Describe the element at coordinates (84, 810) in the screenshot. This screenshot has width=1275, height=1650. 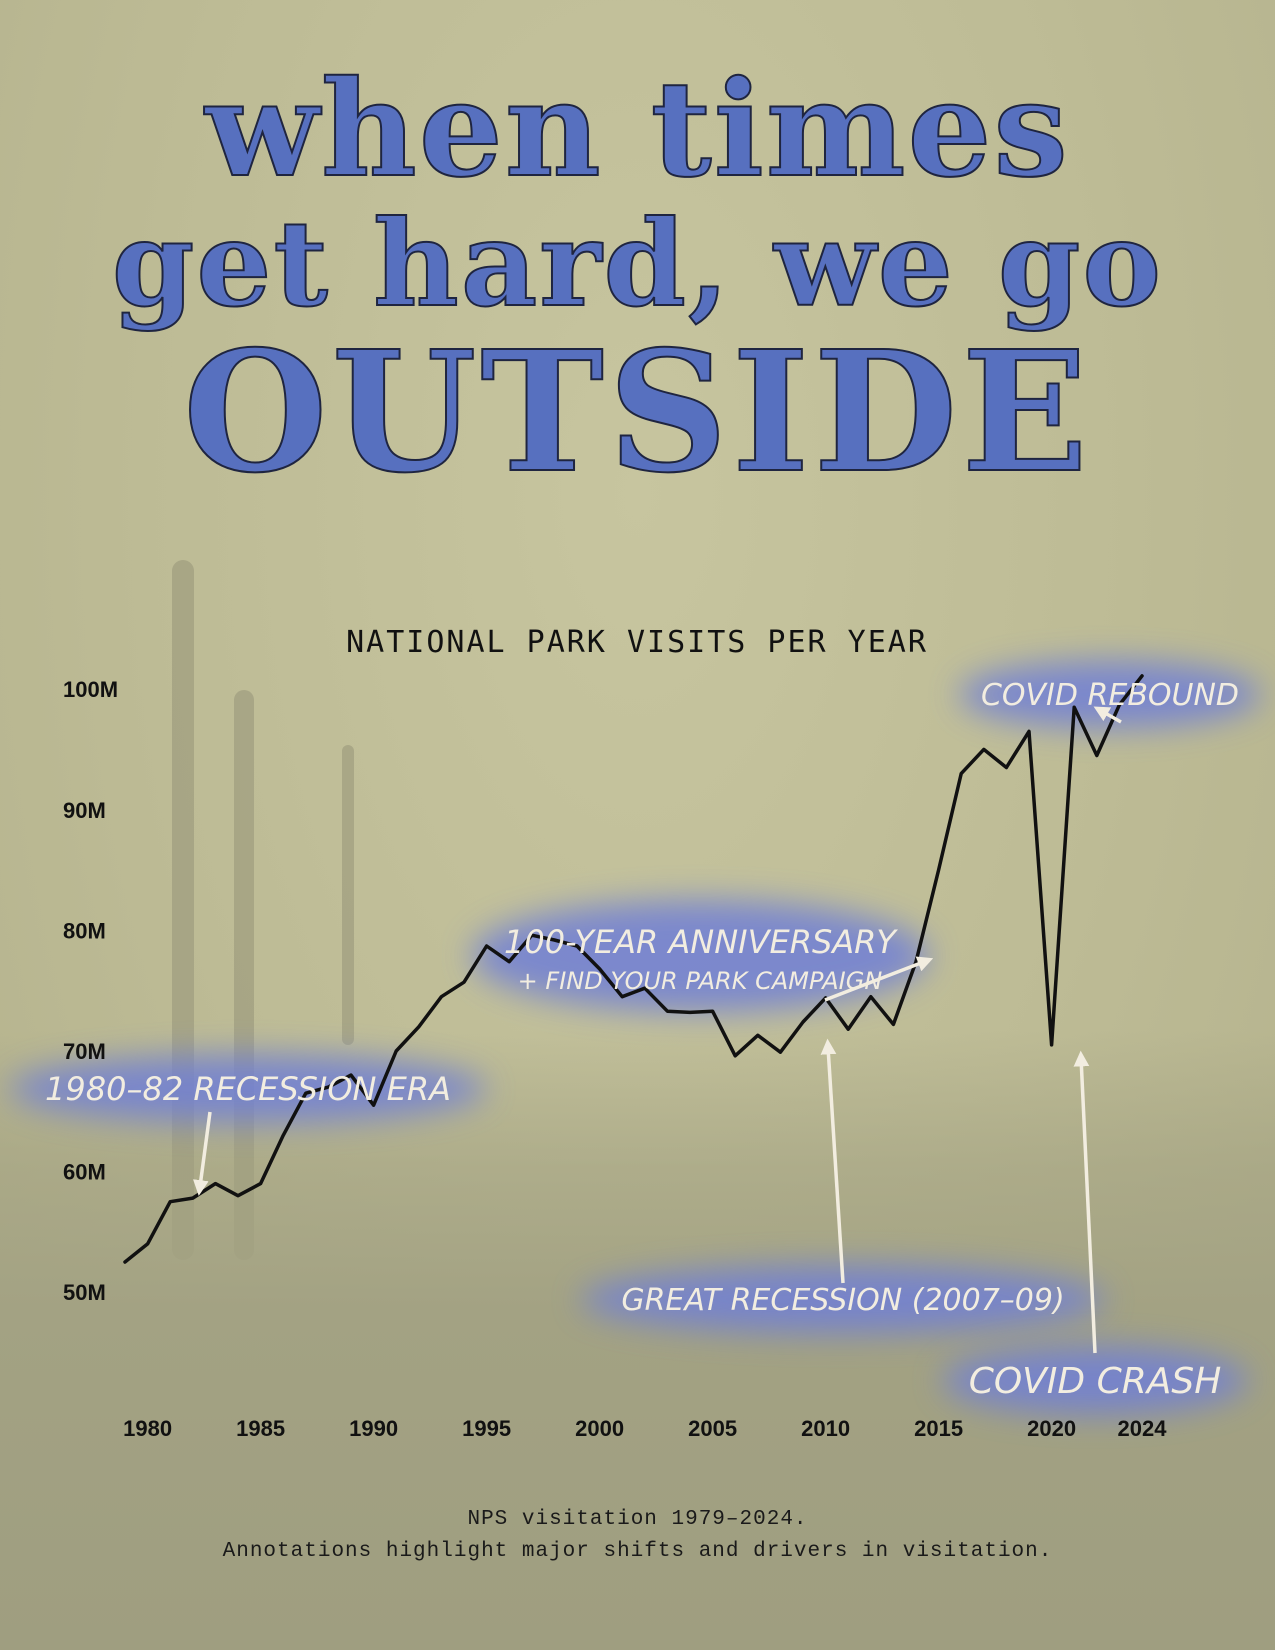
I see `y-tick-label: 90M` at that location.